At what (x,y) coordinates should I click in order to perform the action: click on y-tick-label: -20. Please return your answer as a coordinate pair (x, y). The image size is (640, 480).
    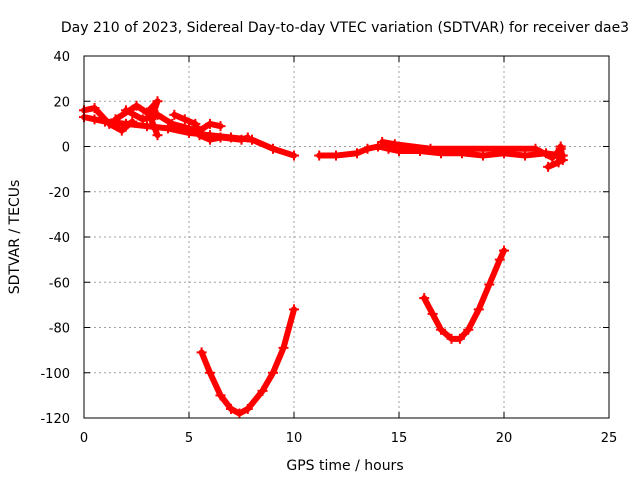
    Looking at the image, I should click on (59, 193).